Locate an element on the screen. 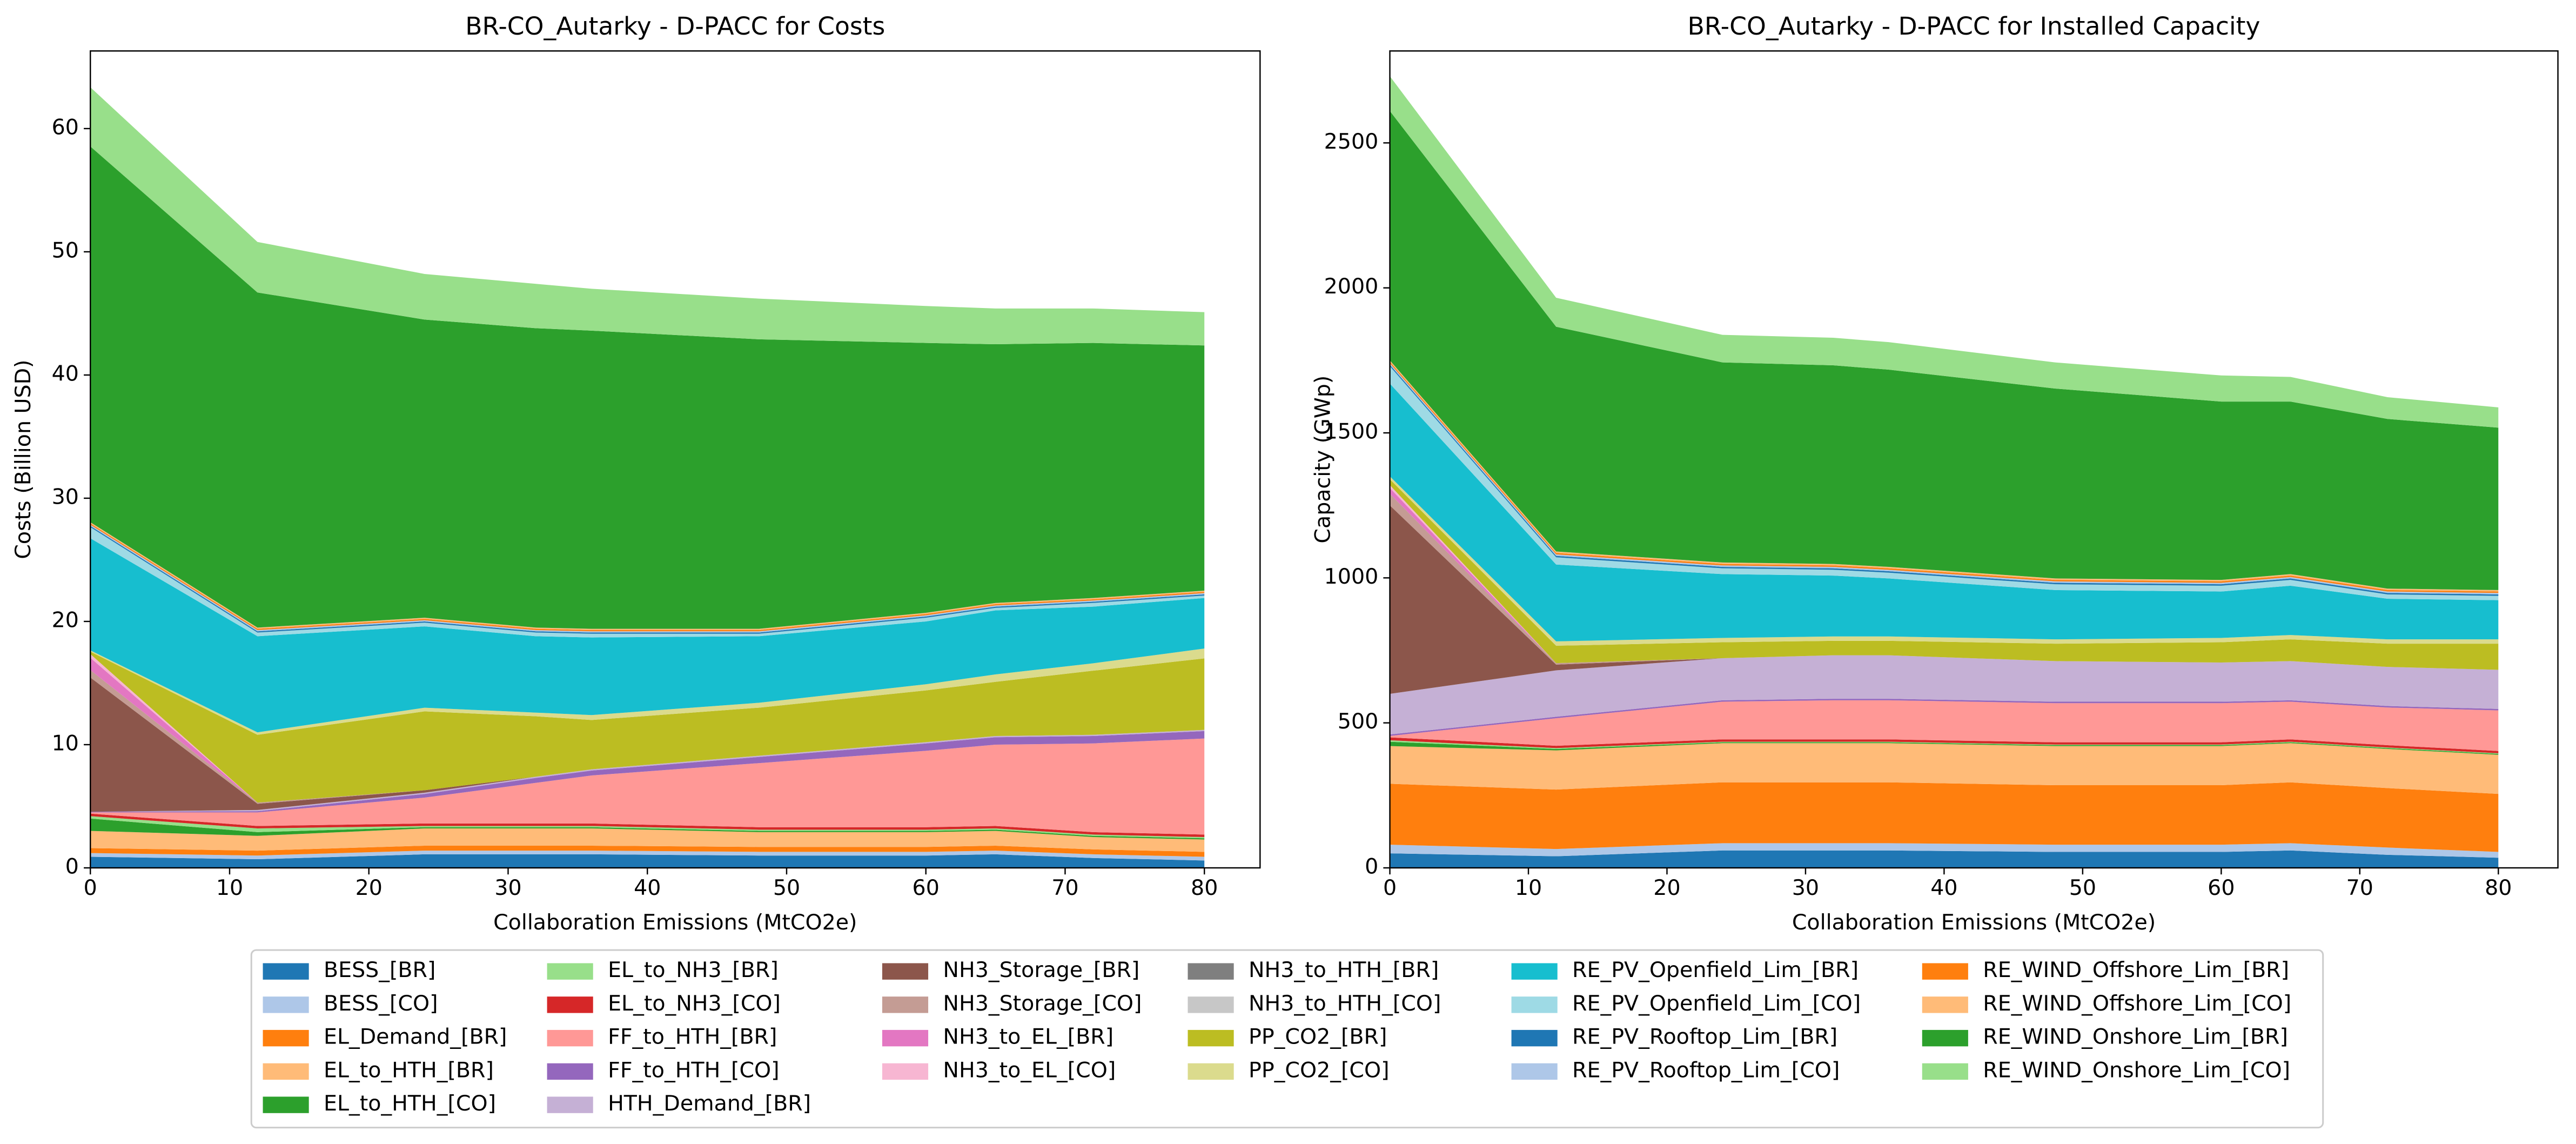  legend-label: RE_PV_Openfield_Lim_[BR] is located at coordinates (1716, 970).